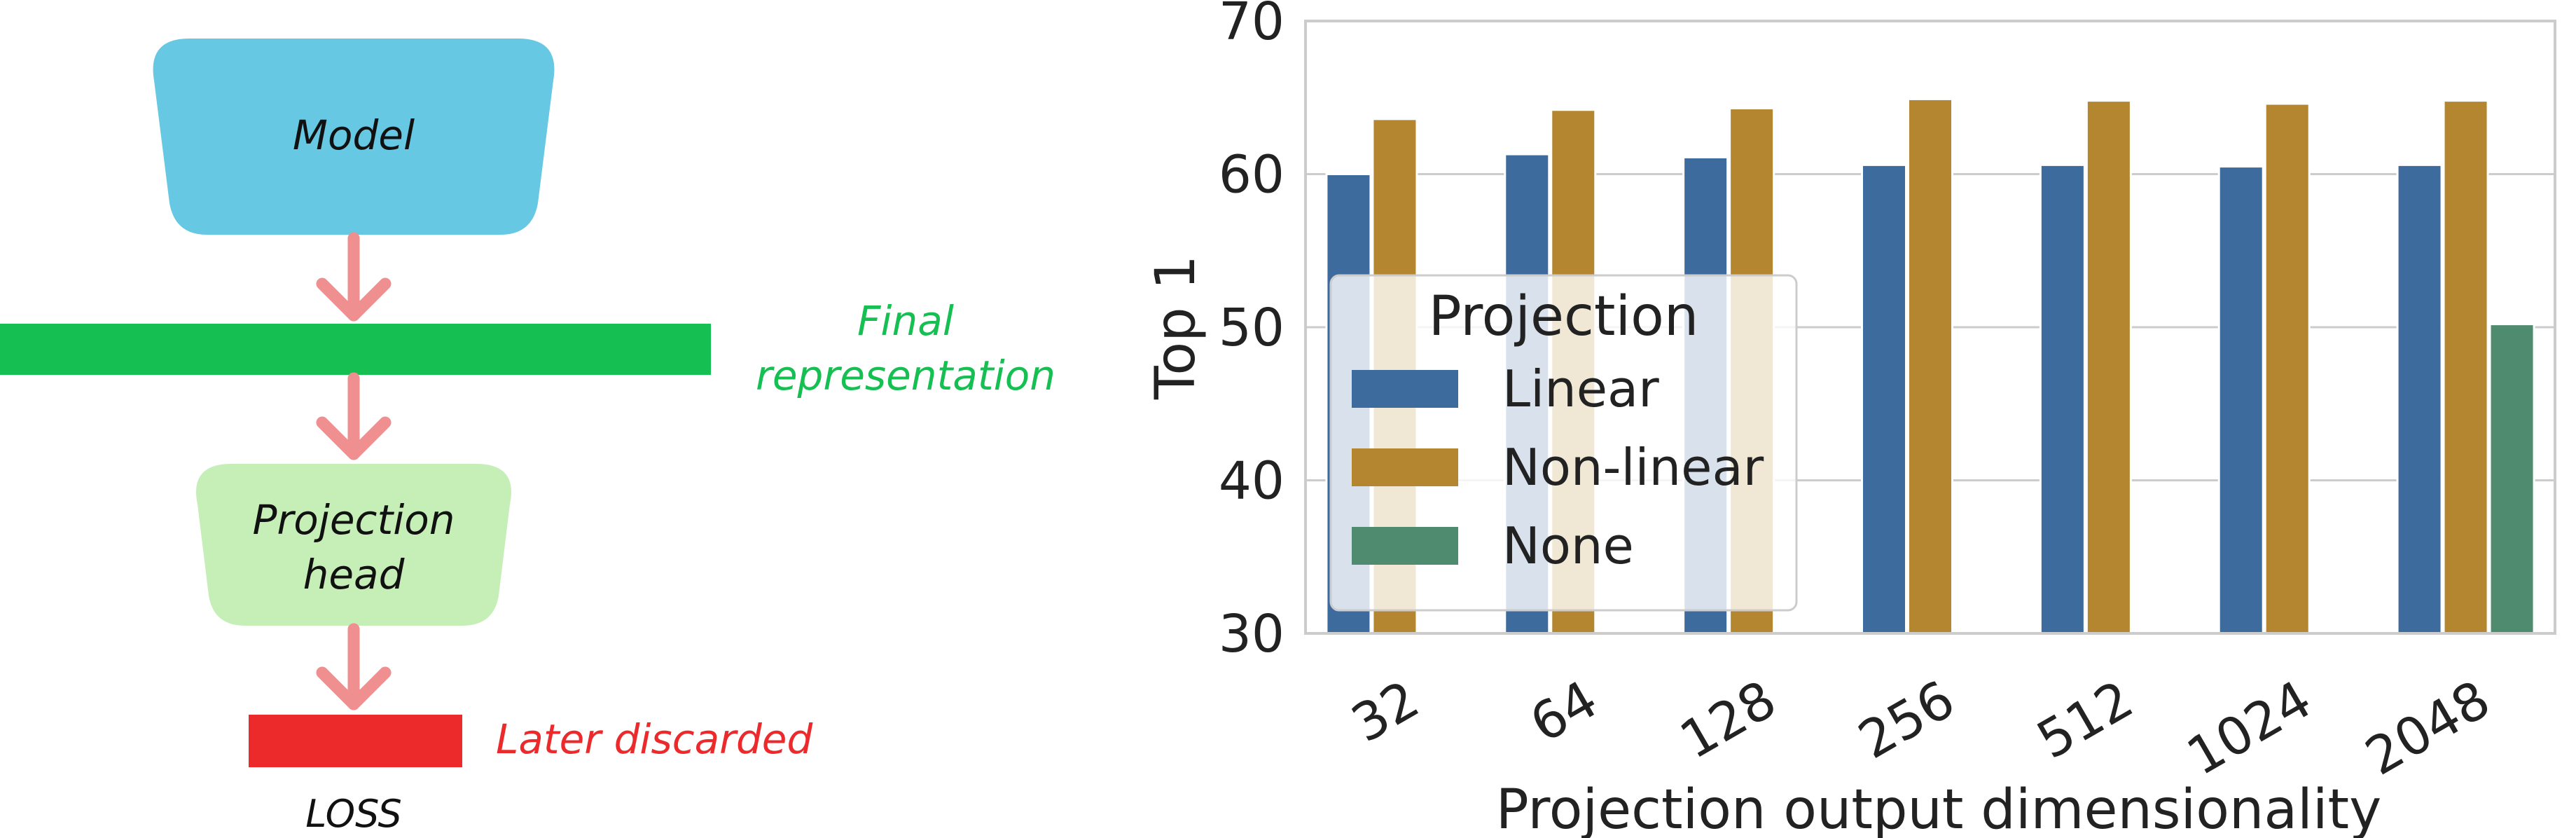 The image size is (2576, 838). What do you see at coordinates (1252, 26) in the screenshot?
I see `y-tick-label: 70` at bounding box center [1252, 26].